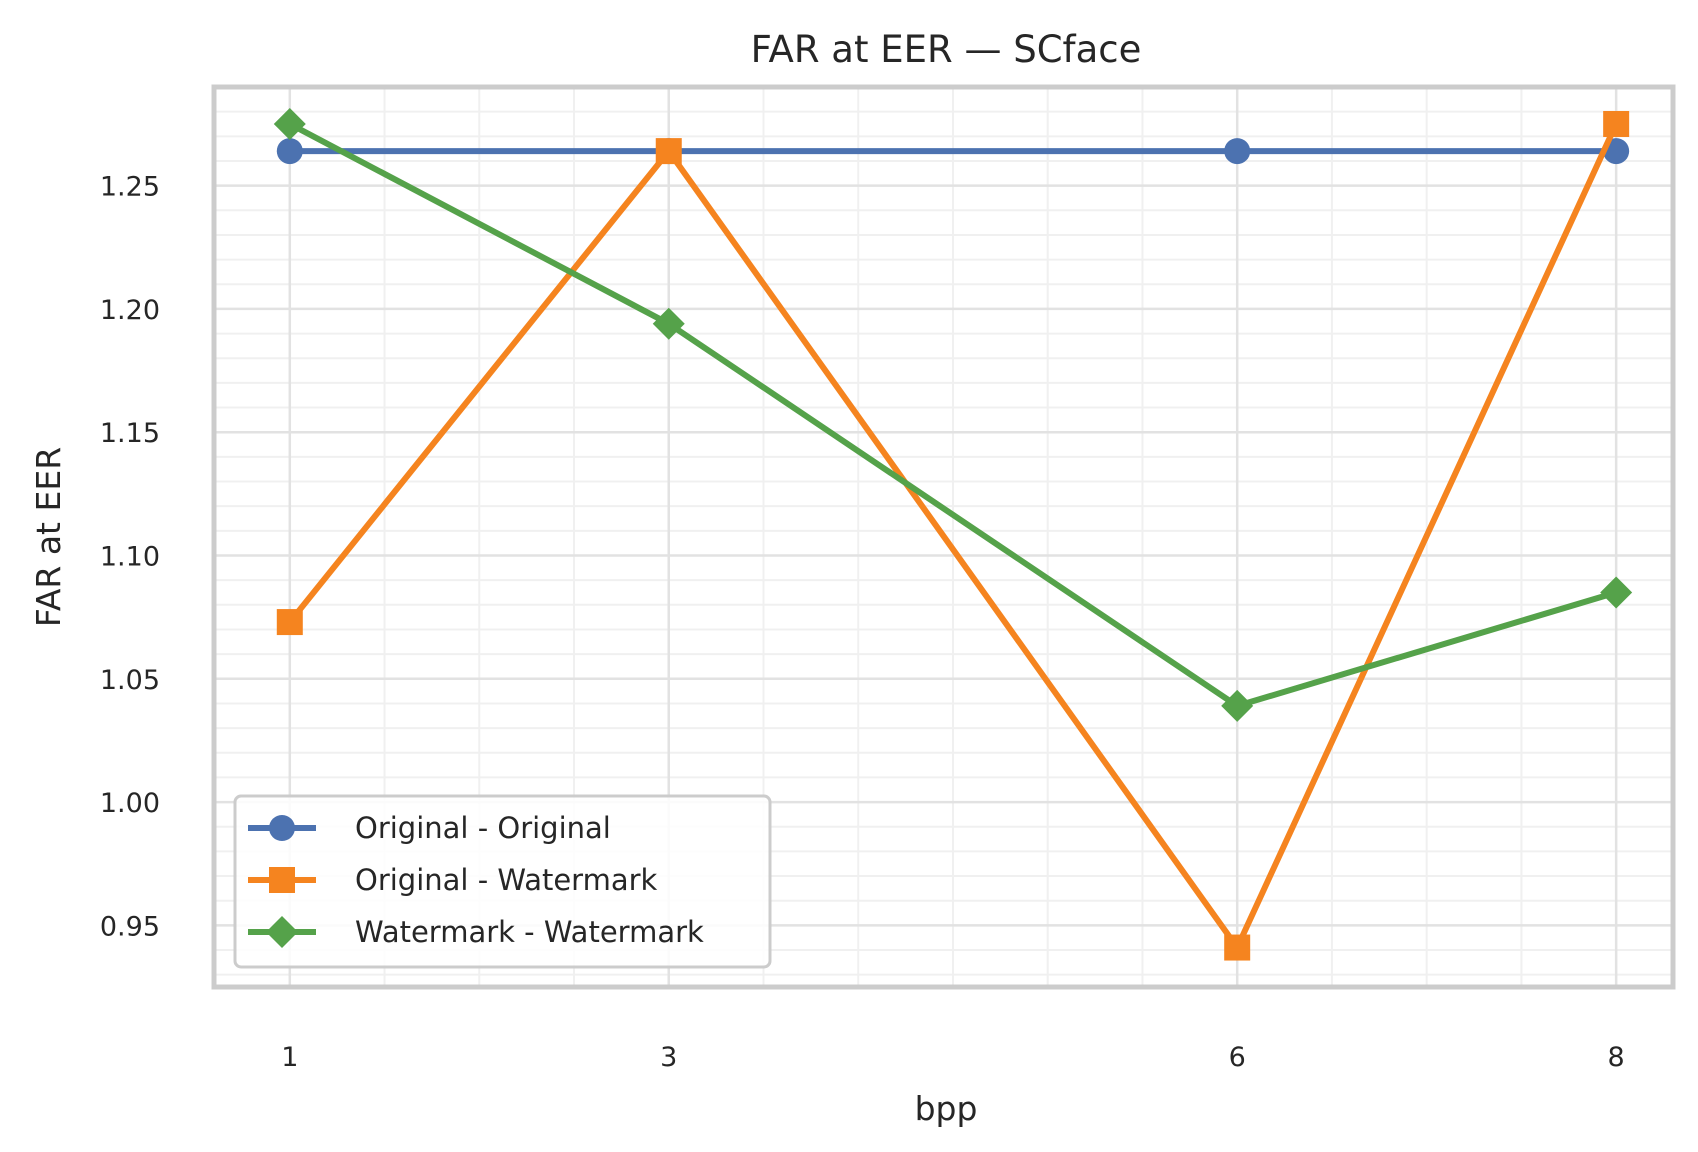  I want to click on y-tick-label: 1.20, so click(130, 310).